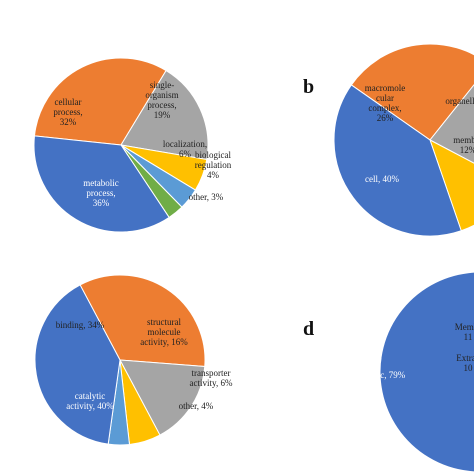 The image size is (474, 474). I want to click on pie-a-label-2: localization, 6%, so click(185, 149).